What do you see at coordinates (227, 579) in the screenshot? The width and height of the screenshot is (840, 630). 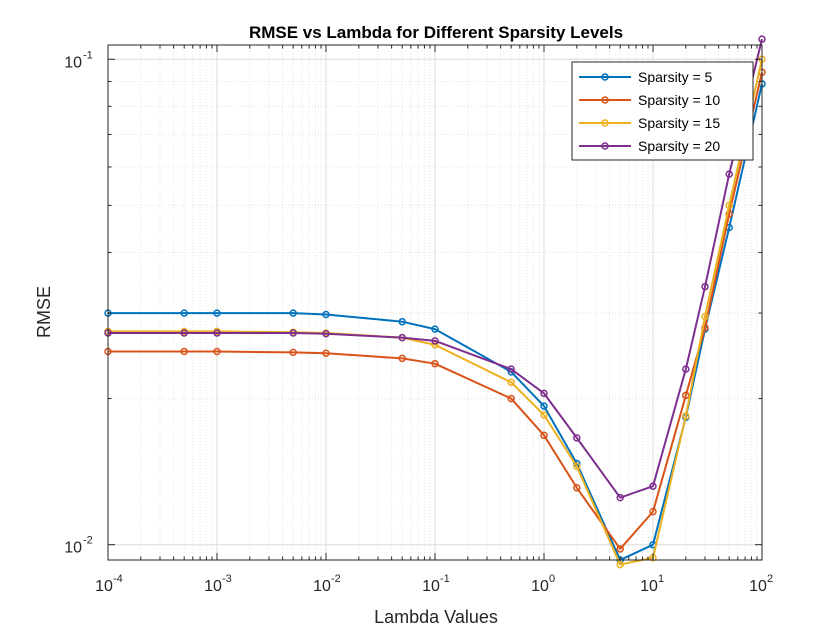 I see `x-tick-exponent: -3` at bounding box center [227, 579].